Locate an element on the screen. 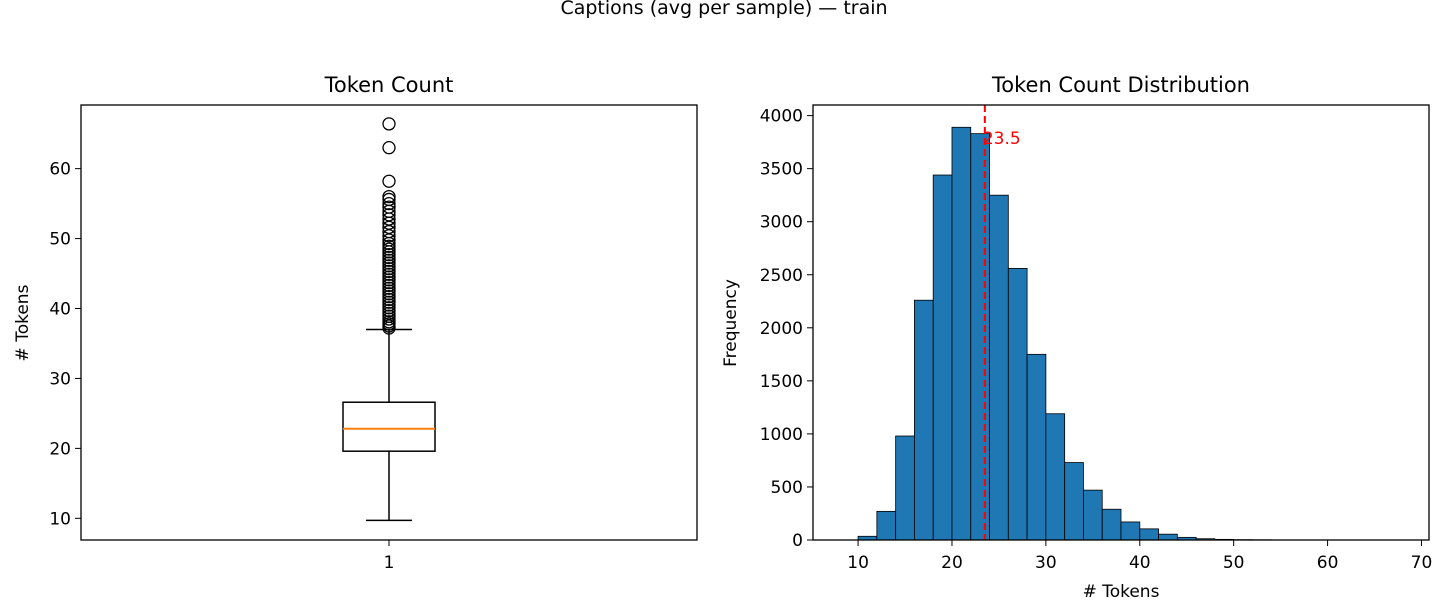 Image resolution: width=1435 pixels, height=610 pixels. boxplot-xtick-label: 1 is located at coordinates (389, 563).